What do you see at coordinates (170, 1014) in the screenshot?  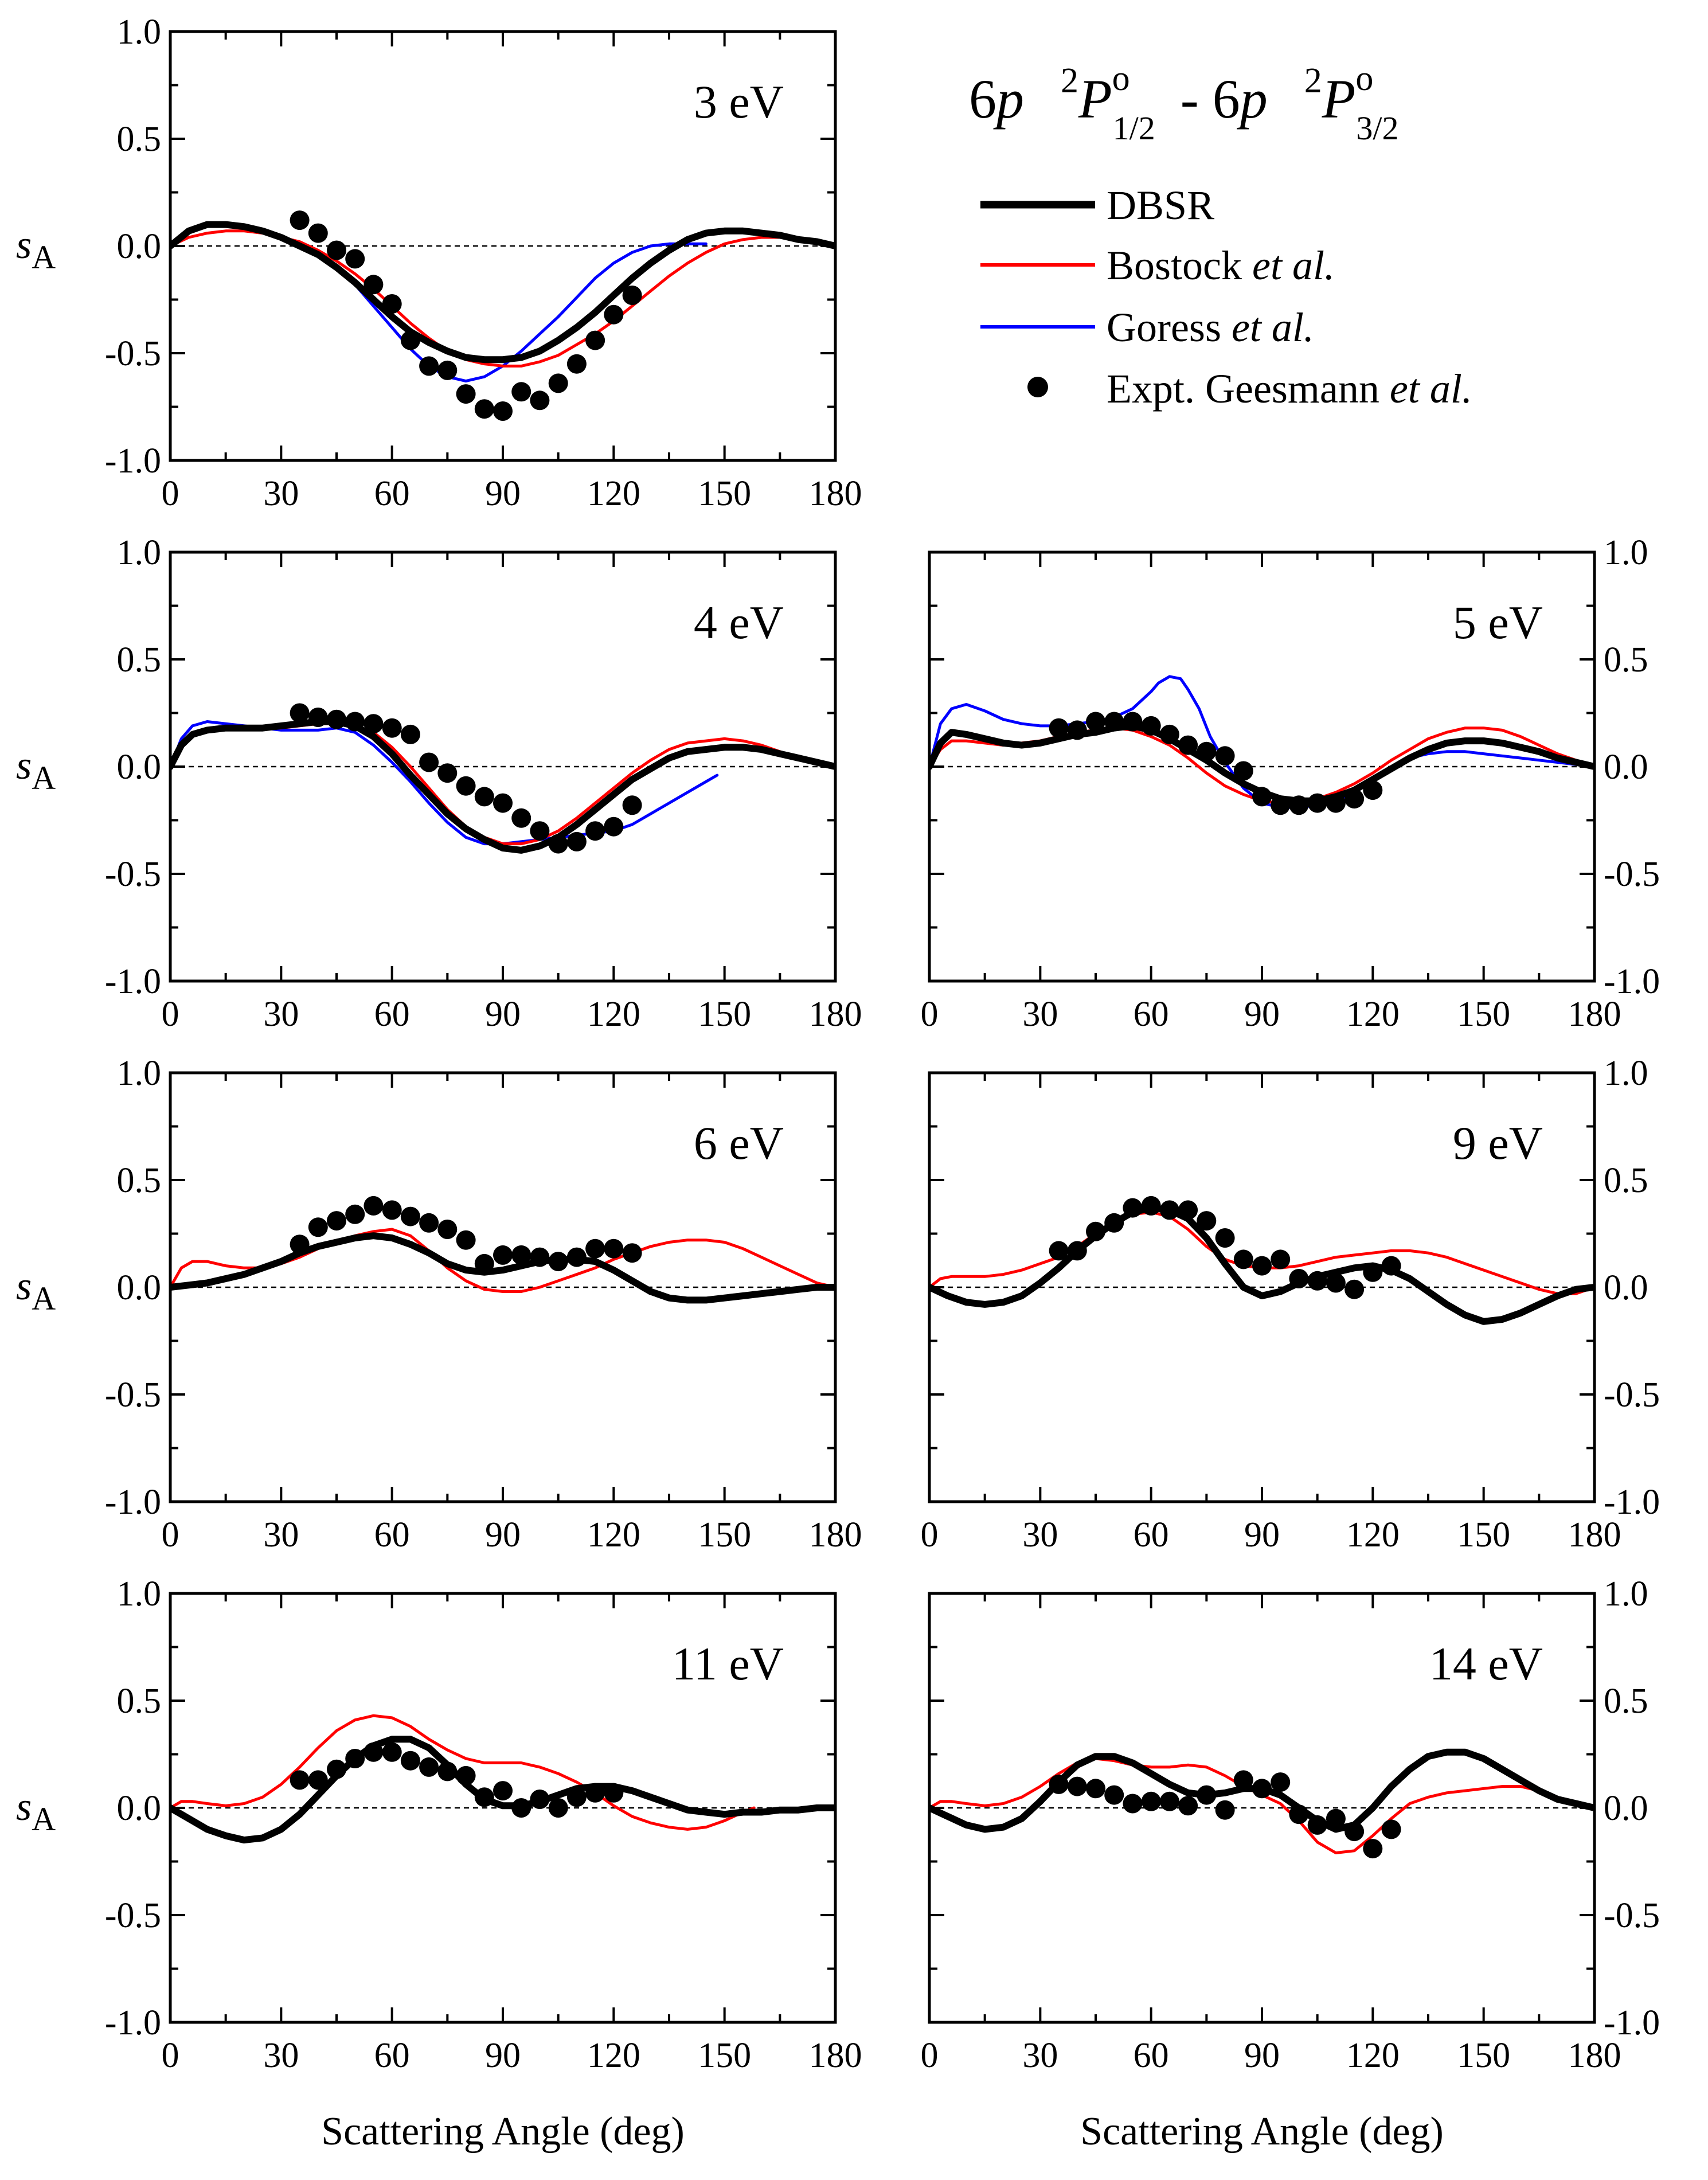 I see `x-tick-label-4-ev: 0` at bounding box center [170, 1014].